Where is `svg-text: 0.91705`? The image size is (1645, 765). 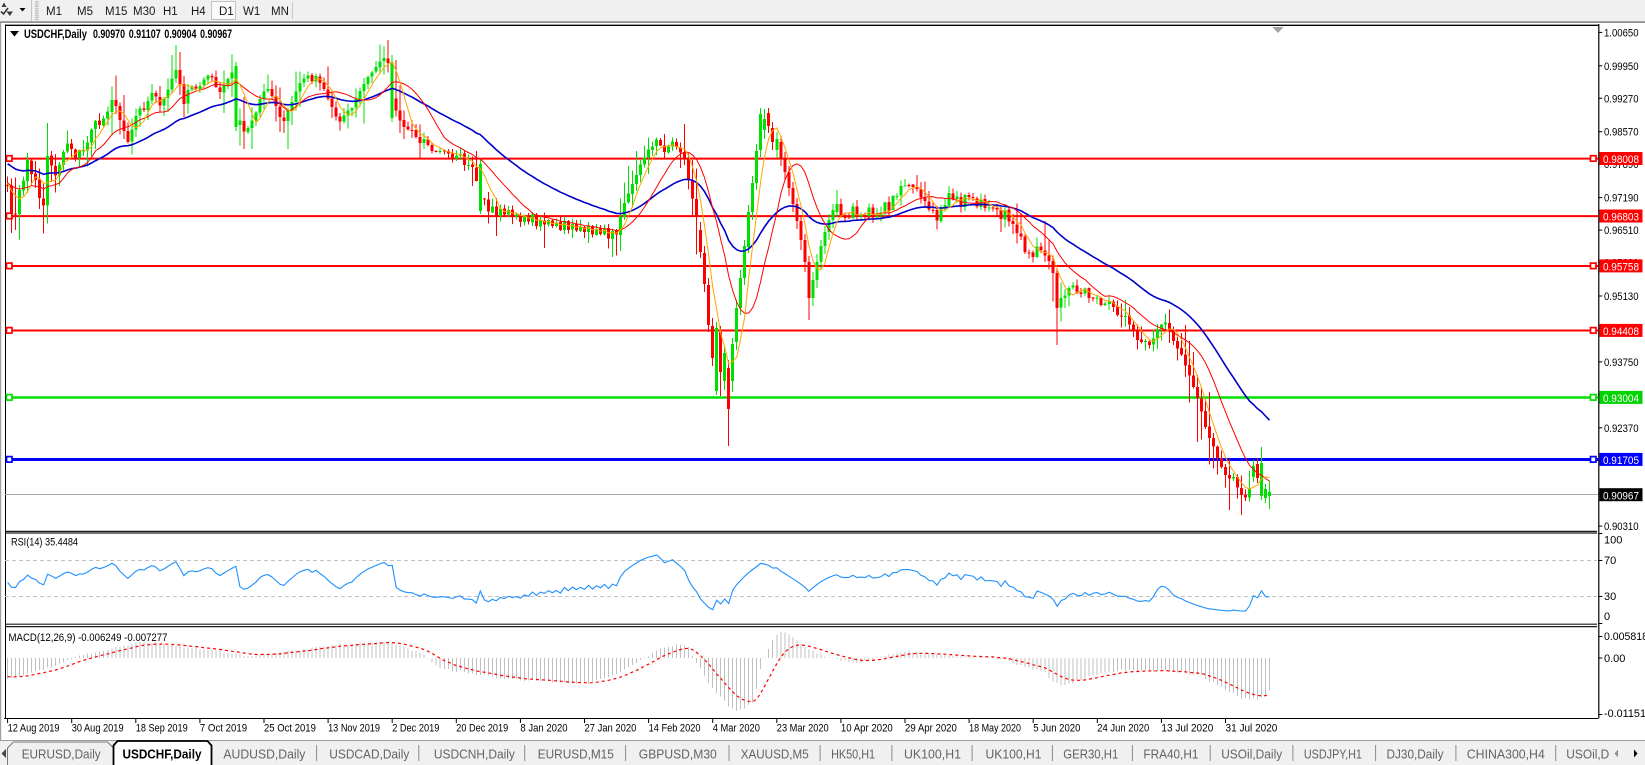 svg-text: 0.91705 is located at coordinates (1621, 461).